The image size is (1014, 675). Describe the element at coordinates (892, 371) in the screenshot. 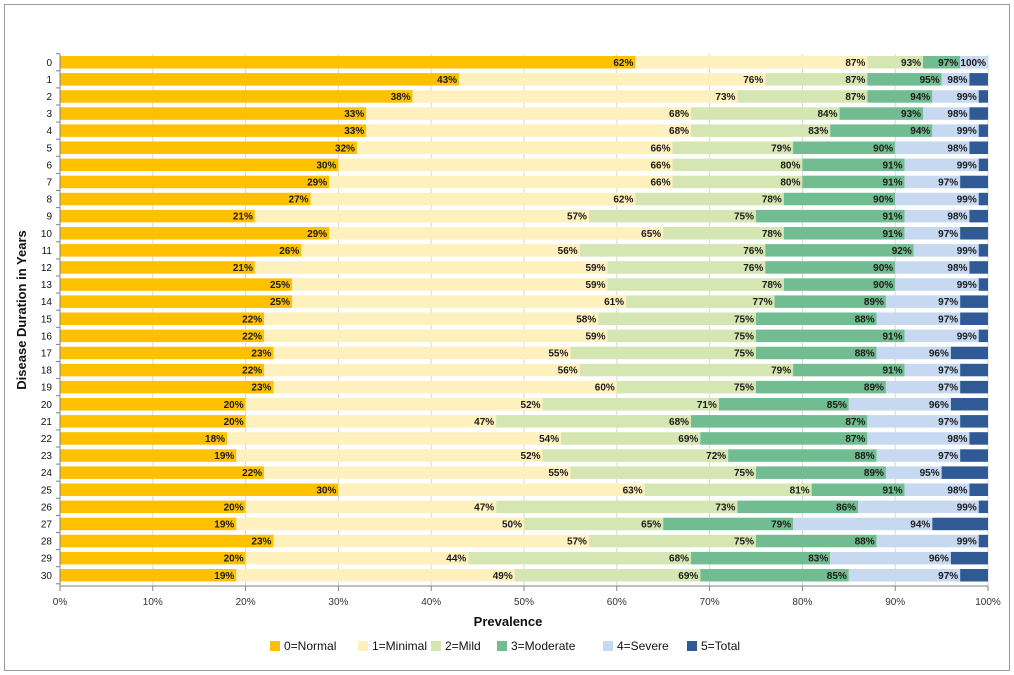

I see `data-label: 91%` at that location.